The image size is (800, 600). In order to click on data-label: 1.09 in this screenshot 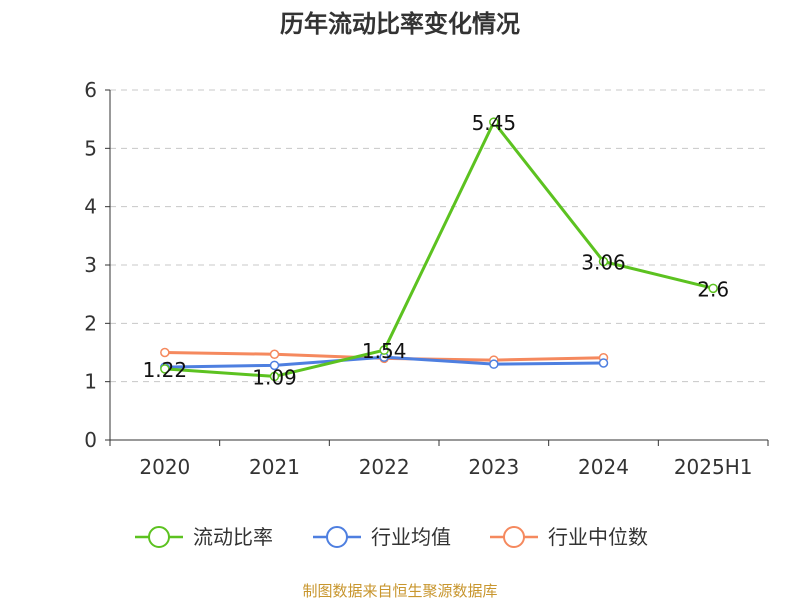, I will do `click(274, 377)`.